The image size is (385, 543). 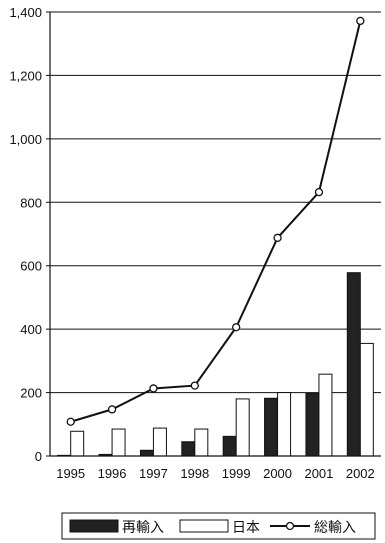 What do you see at coordinates (143, 528) in the screenshot?
I see `legend-label-reimport: 再輸入` at bounding box center [143, 528].